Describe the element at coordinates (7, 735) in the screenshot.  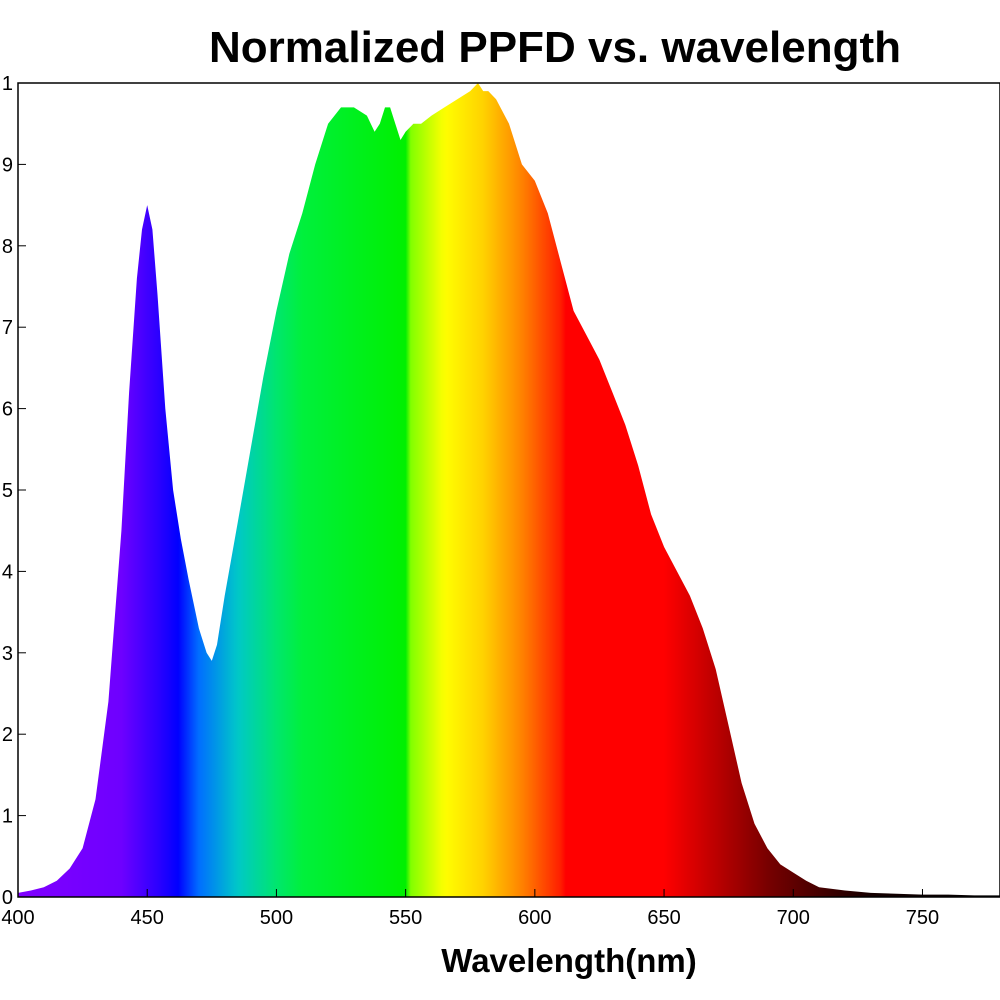
I see `y-tick-label: 2` at that location.